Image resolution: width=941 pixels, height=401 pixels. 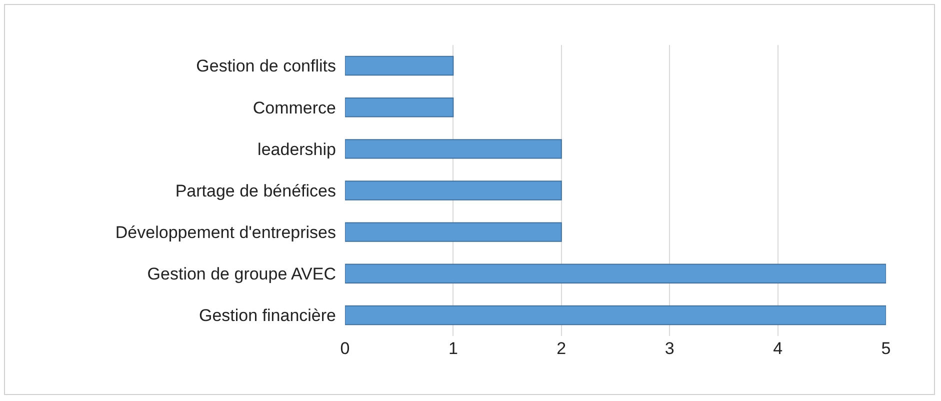 I want to click on x-tick-label: 5, so click(x=886, y=348).